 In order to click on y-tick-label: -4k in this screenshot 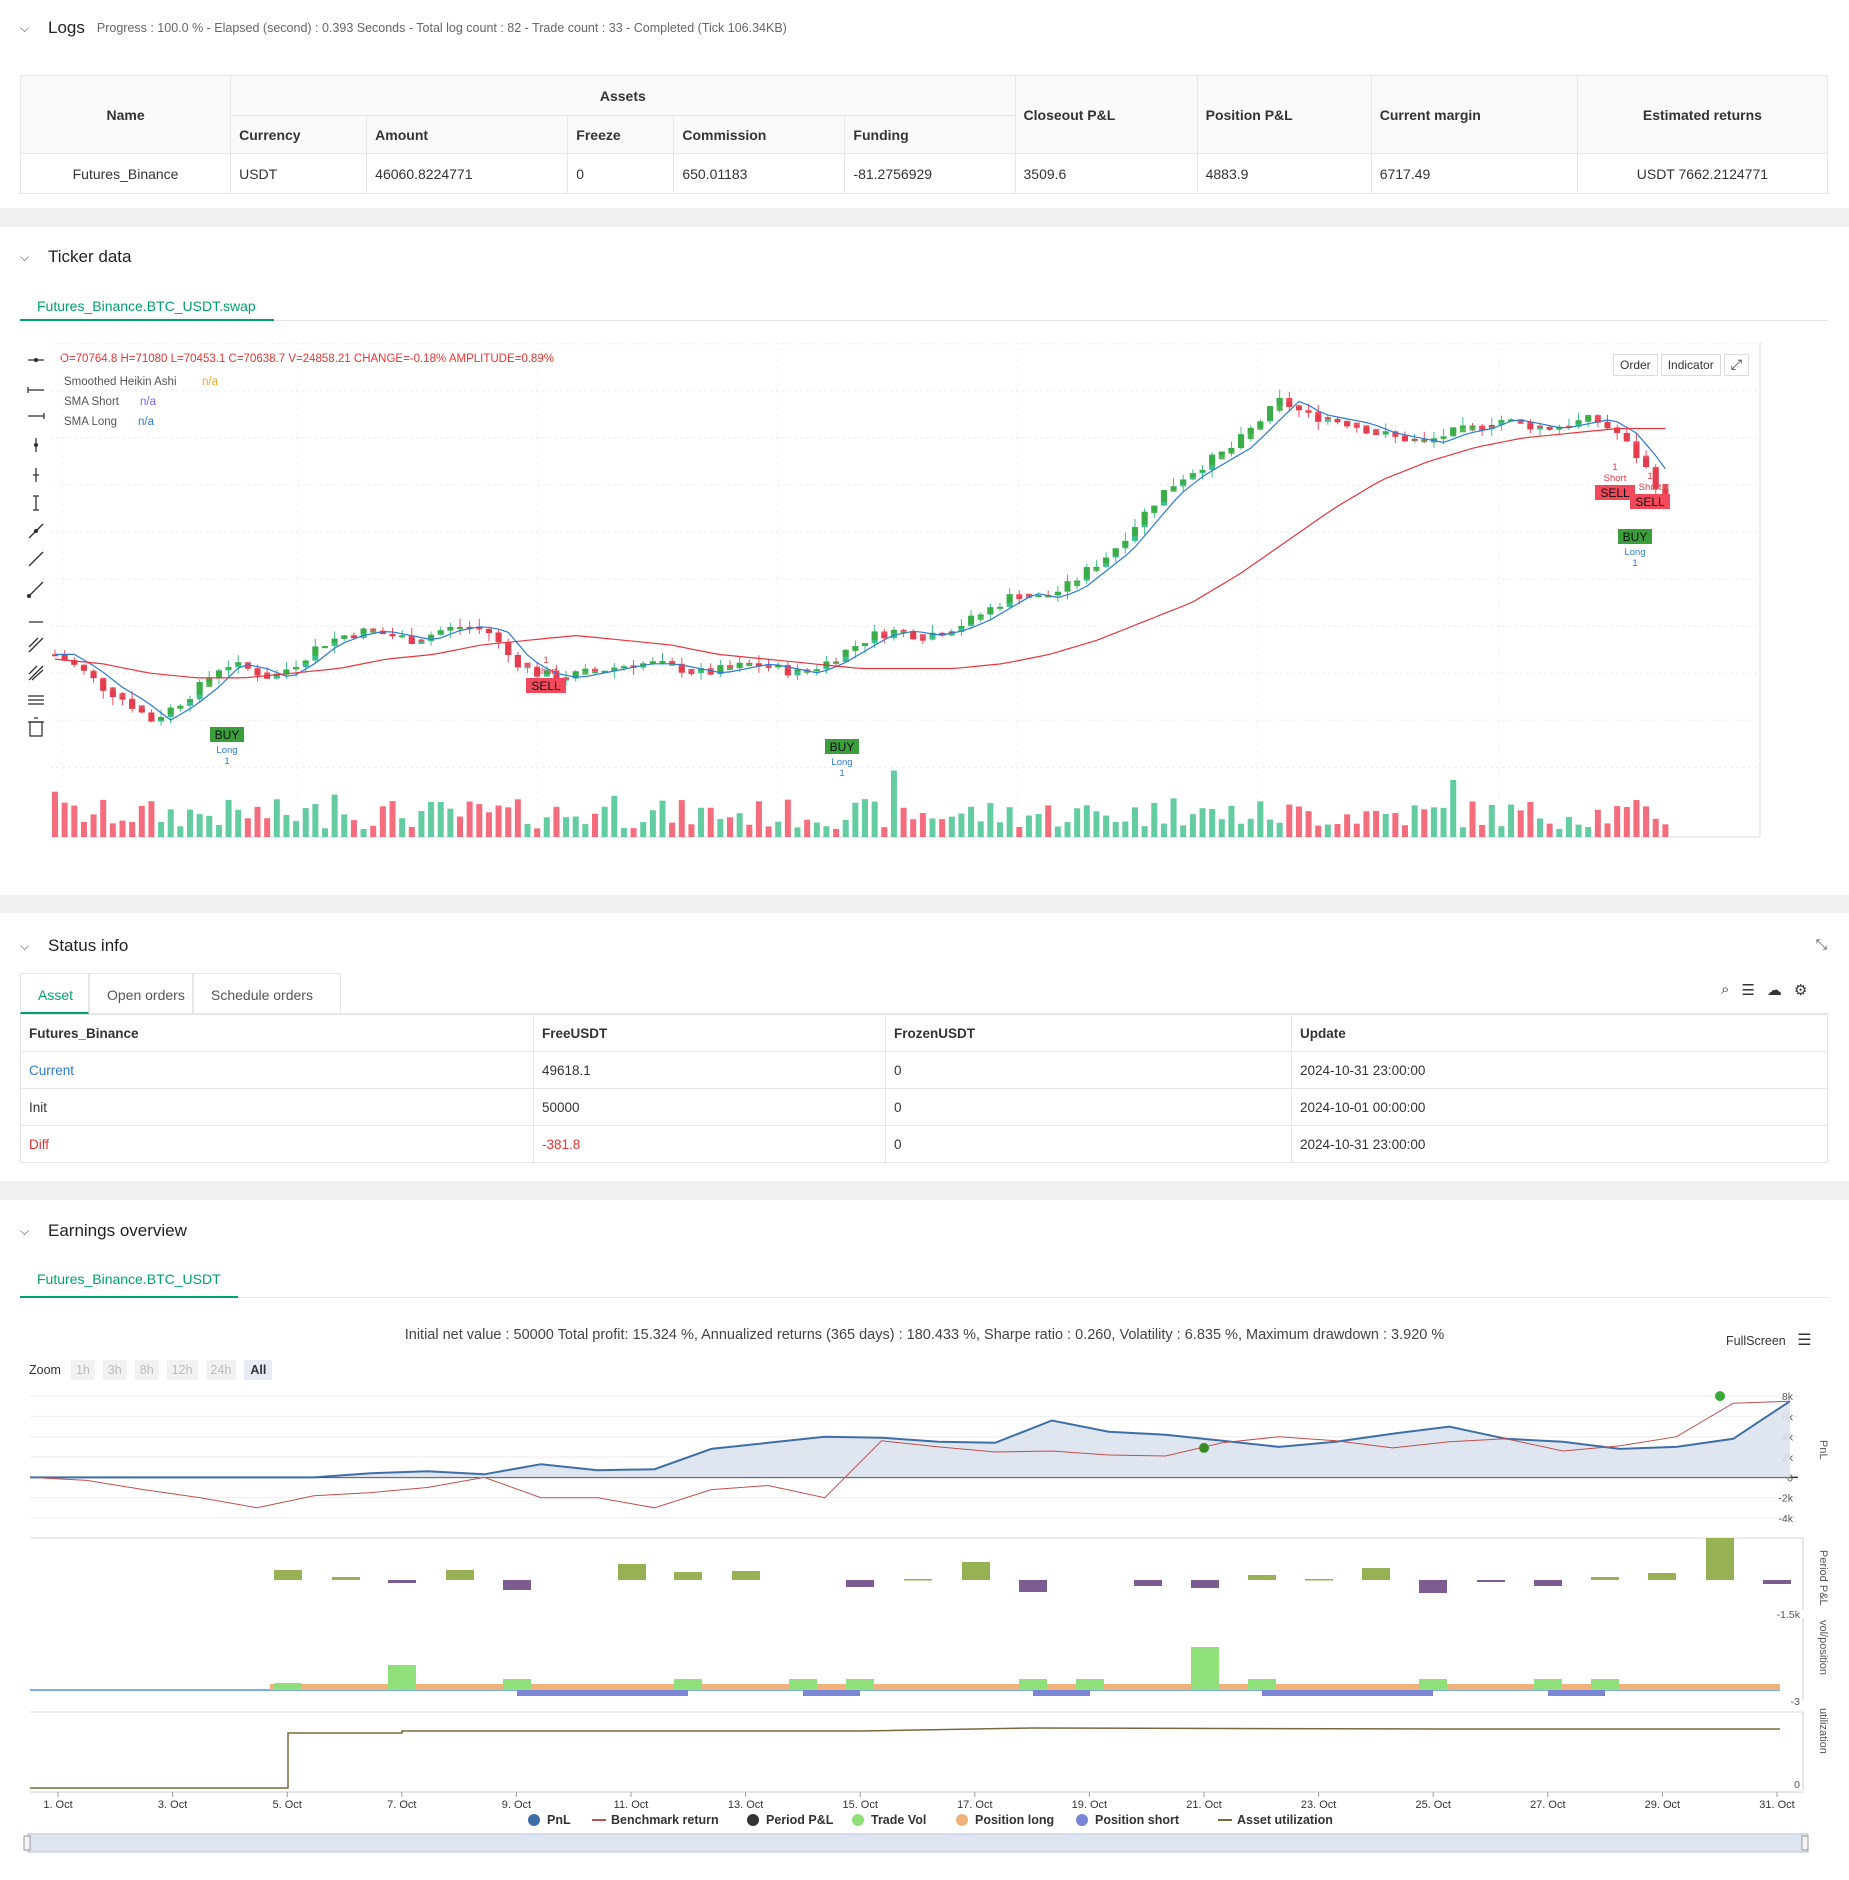, I will do `click(1785, 1519)`.